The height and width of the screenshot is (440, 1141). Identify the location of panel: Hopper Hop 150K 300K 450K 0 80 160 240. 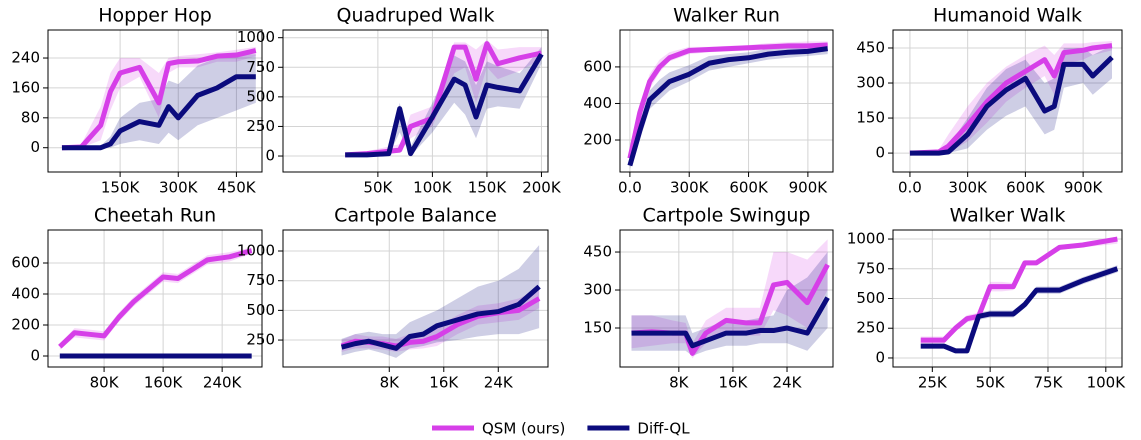
(137, 101).